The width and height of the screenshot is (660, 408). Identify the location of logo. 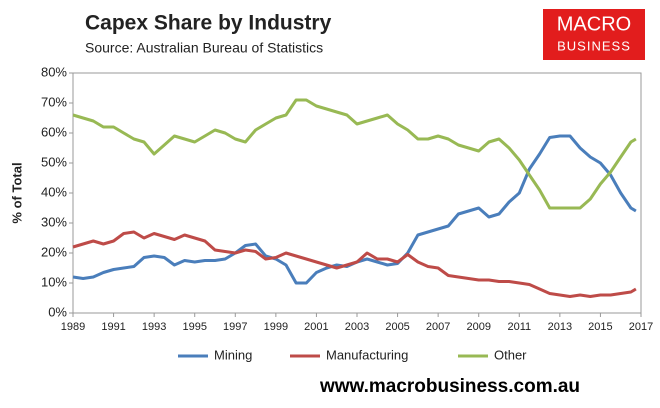
(594, 34).